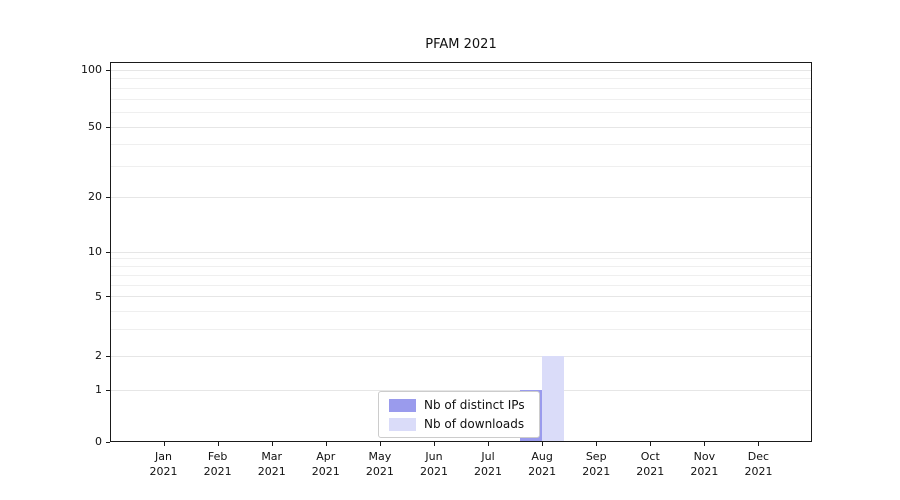 Image resolution: width=900 pixels, height=500 pixels. What do you see at coordinates (326, 464) in the screenshot?
I see `x-tick-label: Apr 2021` at bounding box center [326, 464].